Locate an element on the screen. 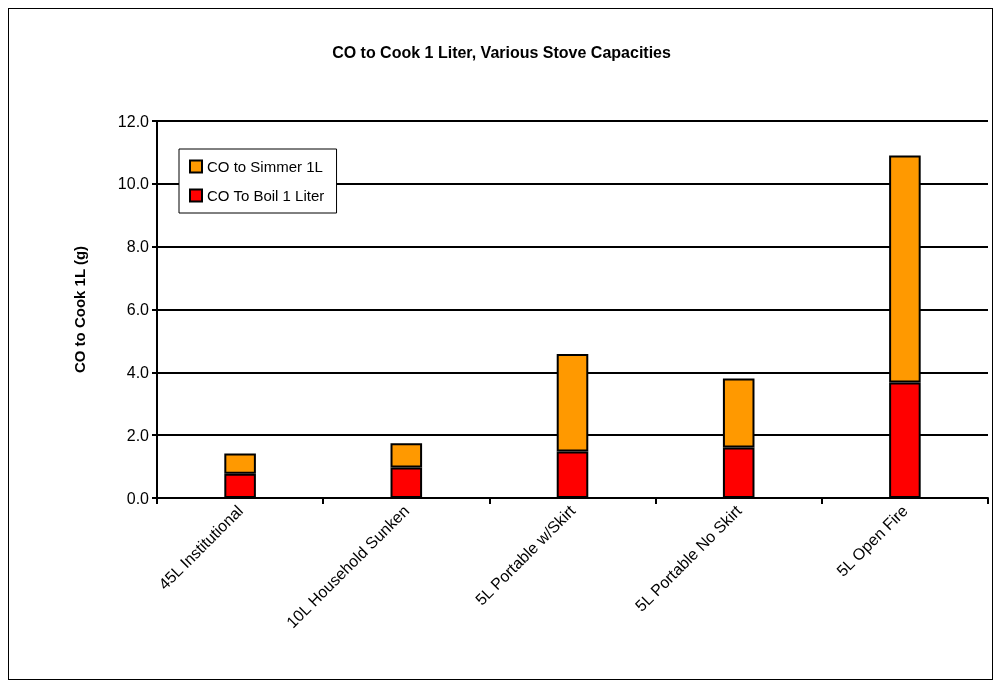 Image resolution: width=1003 pixels, height=687 pixels. y-tick-label: 6.0 is located at coordinates (138, 309).